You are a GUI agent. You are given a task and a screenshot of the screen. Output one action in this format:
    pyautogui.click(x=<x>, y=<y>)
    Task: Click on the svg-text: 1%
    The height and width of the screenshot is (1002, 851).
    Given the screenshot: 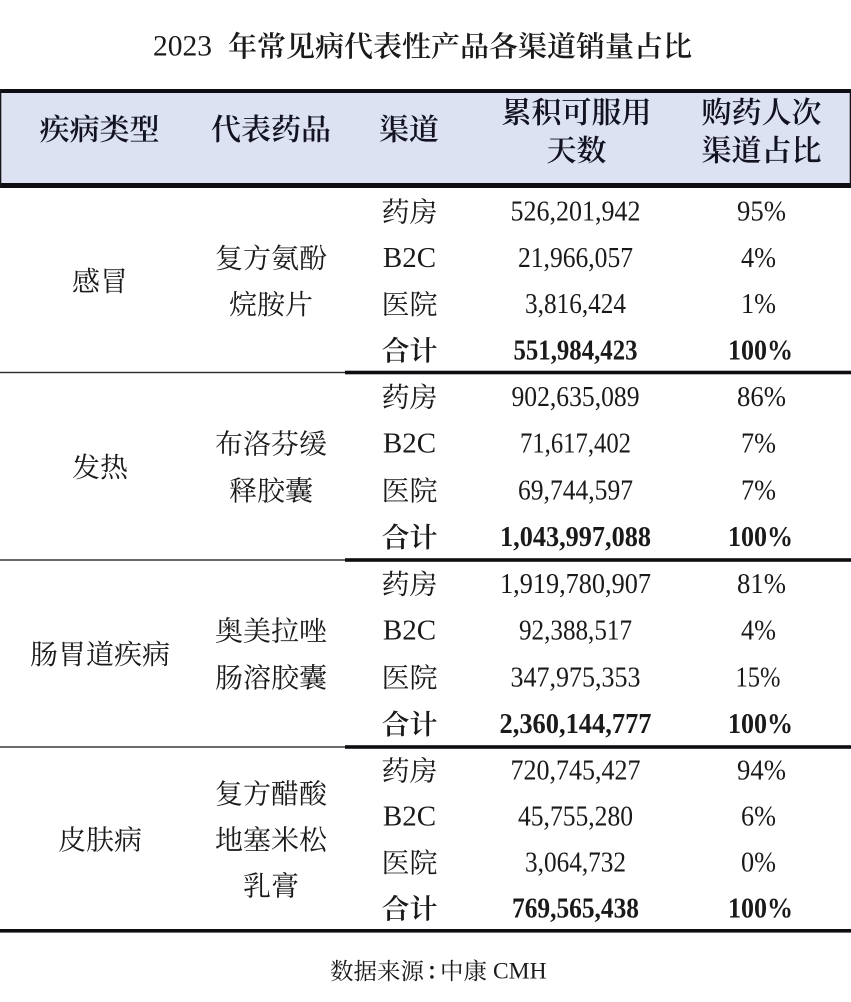 What is the action you would take?
    pyautogui.click(x=758, y=304)
    